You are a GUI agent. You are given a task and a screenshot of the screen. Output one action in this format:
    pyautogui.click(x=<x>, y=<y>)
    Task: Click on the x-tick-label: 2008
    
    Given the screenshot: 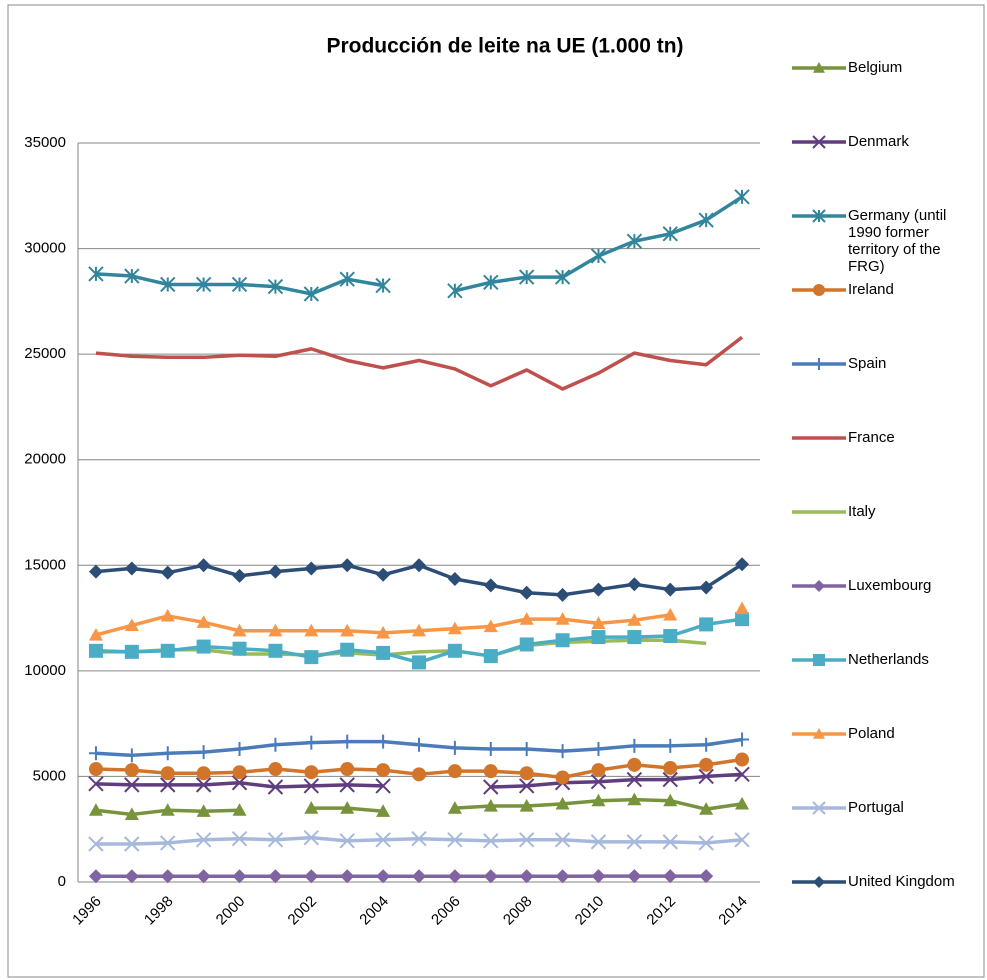 What is the action you would take?
    pyautogui.click(x=518, y=911)
    